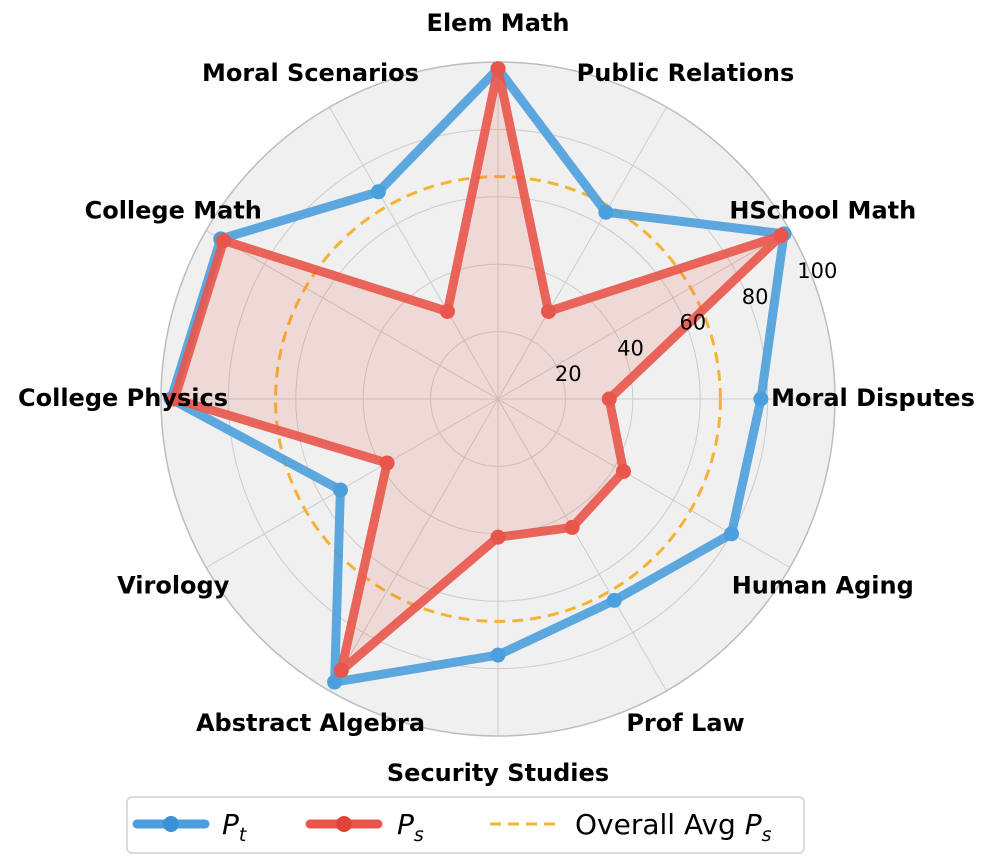 Image resolution: width=996 pixels, height=863 pixels. Describe the element at coordinates (822, 211) in the screenshot. I see `category-label: HSchool Math` at that location.